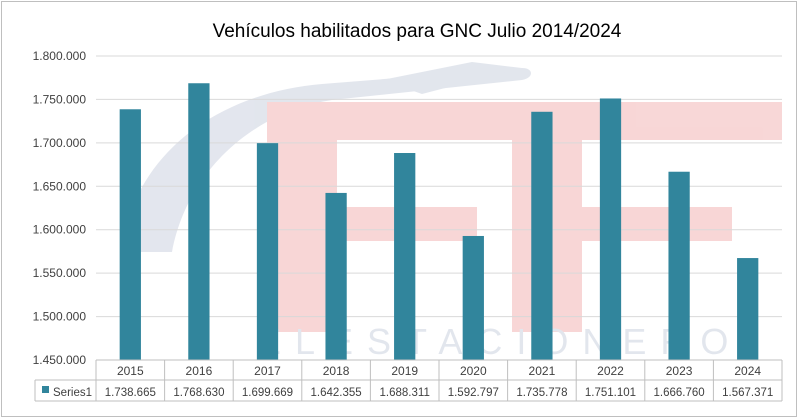  Describe the element at coordinates (336, 371) in the screenshot. I see `x-category-label: 2018` at that location.